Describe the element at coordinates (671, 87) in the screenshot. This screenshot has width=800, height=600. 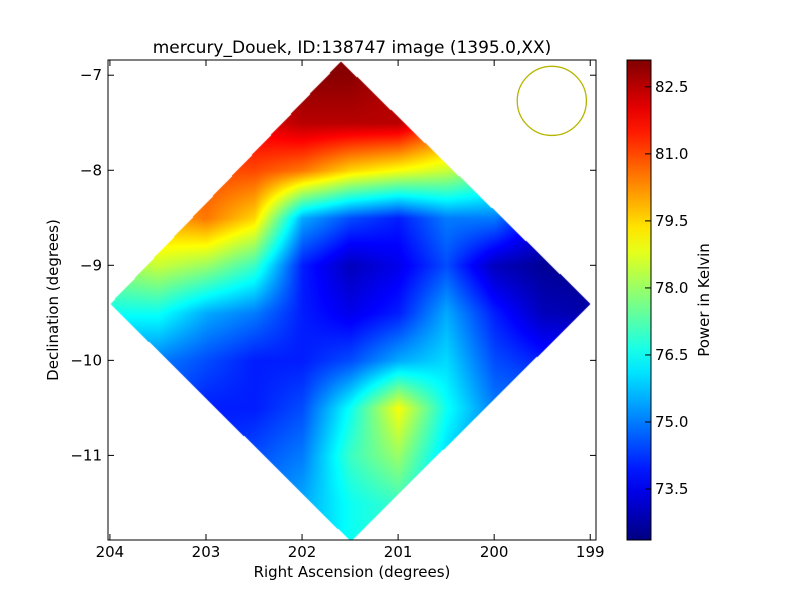
I see `colorbar-tick-label: 82.5` at that location.